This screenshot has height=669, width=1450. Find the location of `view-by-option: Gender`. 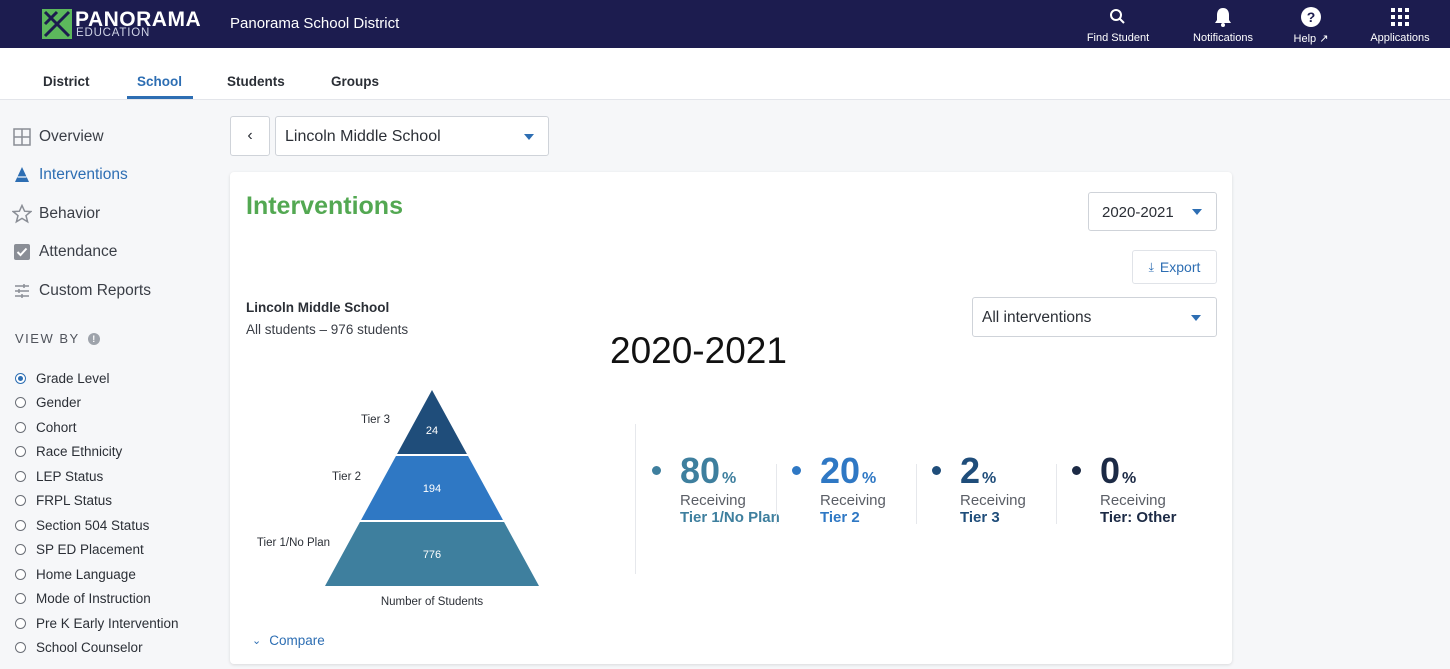

view-by-option: Gender is located at coordinates (48, 403).